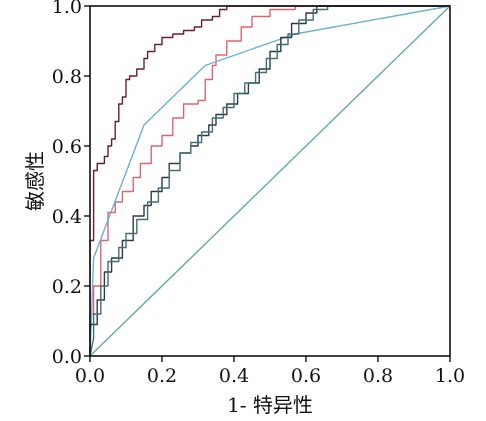 This screenshot has width=486, height=421. Describe the element at coordinates (306, 376) in the screenshot. I see `x-tick-label: 0.6` at that location.